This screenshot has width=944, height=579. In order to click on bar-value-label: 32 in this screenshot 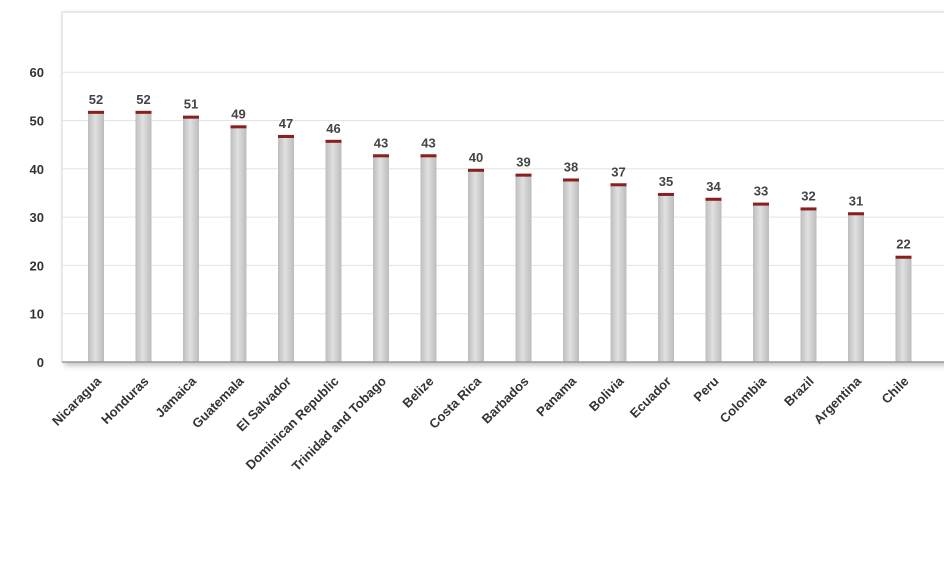, I will do `click(808, 195)`.